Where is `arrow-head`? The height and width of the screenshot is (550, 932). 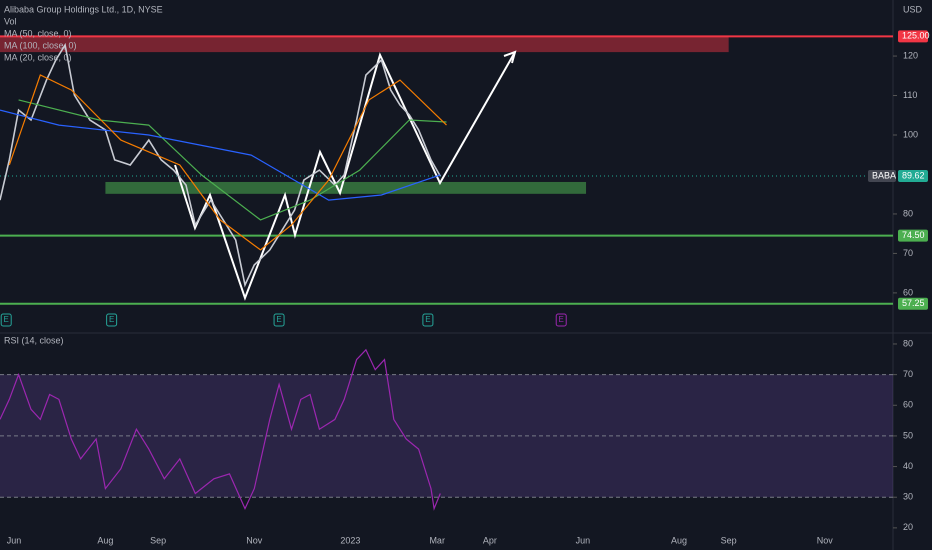 arrow-head is located at coordinates (510, 57).